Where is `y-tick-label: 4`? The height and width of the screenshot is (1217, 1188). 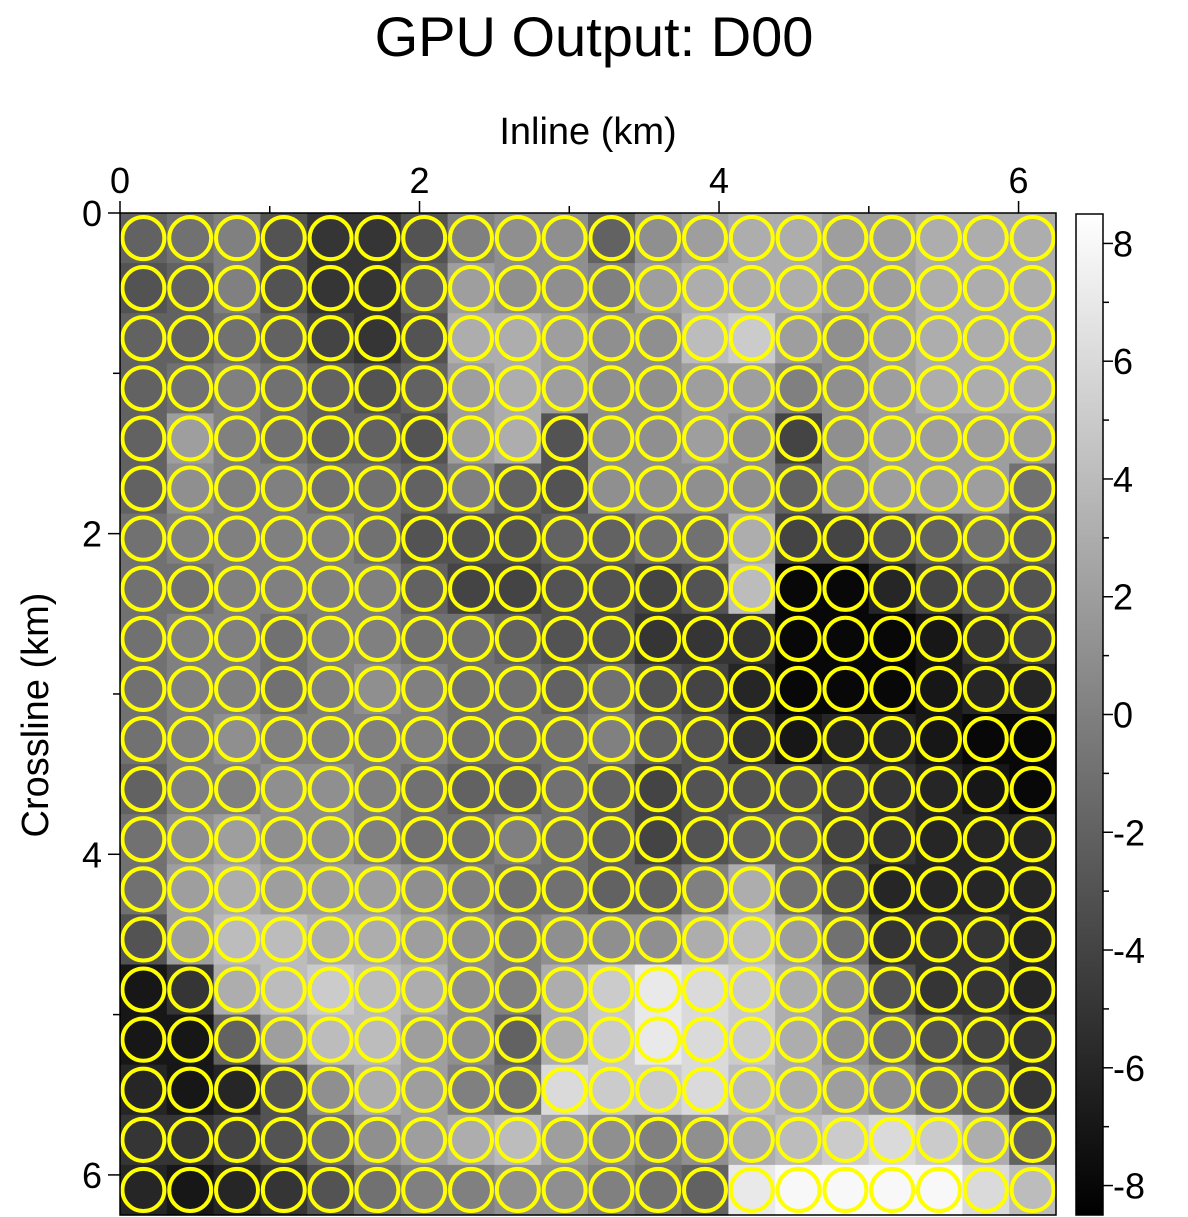
y-tick-label: 4 is located at coordinates (92, 854).